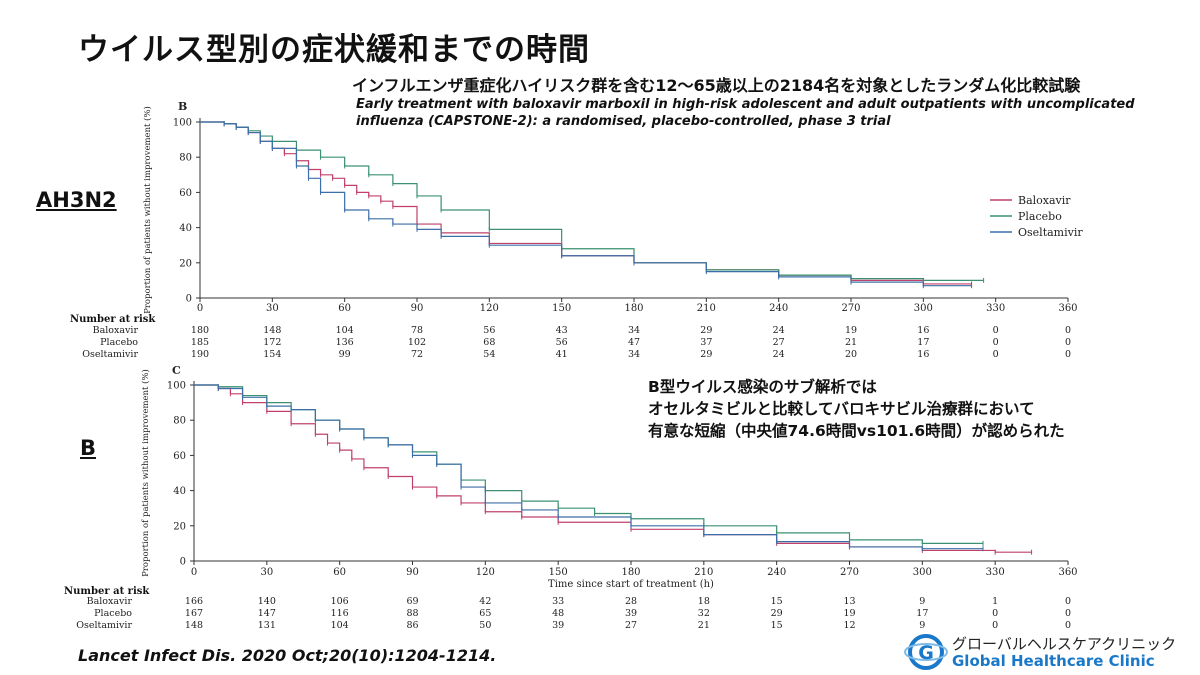  What do you see at coordinates (562, 330) in the screenshot?
I see `risk-value: 43` at bounding box center [562, 330].